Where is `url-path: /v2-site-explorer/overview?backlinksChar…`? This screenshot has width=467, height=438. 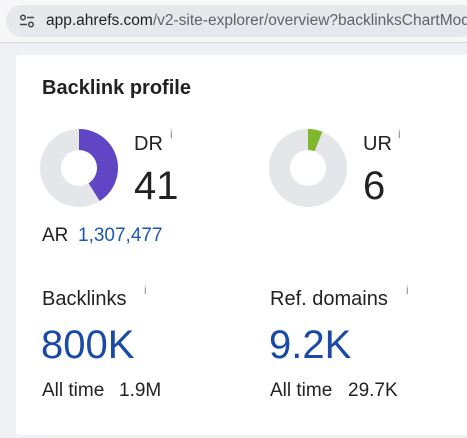
url-path: /v2-site-explorer/overview?backlinksChar… is located at coordinates (309, 20).